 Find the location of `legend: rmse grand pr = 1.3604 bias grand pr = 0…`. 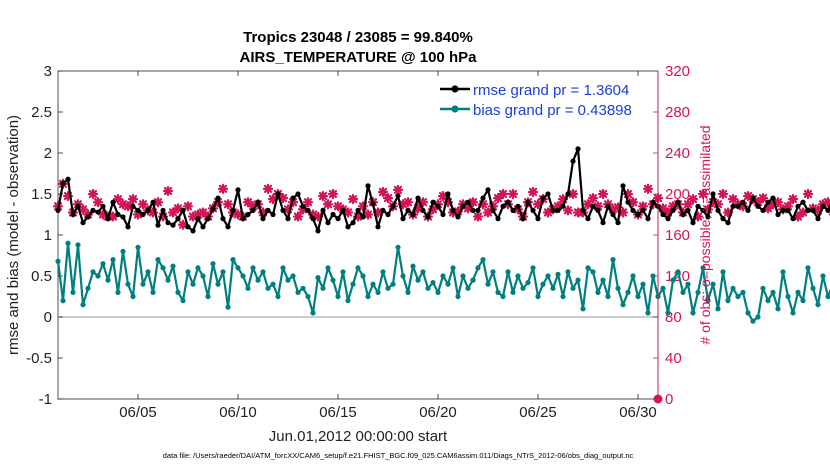

legend: rmse grand pr = 1.3604 bias grand pr = 0… is located at coordinates (543, 99).